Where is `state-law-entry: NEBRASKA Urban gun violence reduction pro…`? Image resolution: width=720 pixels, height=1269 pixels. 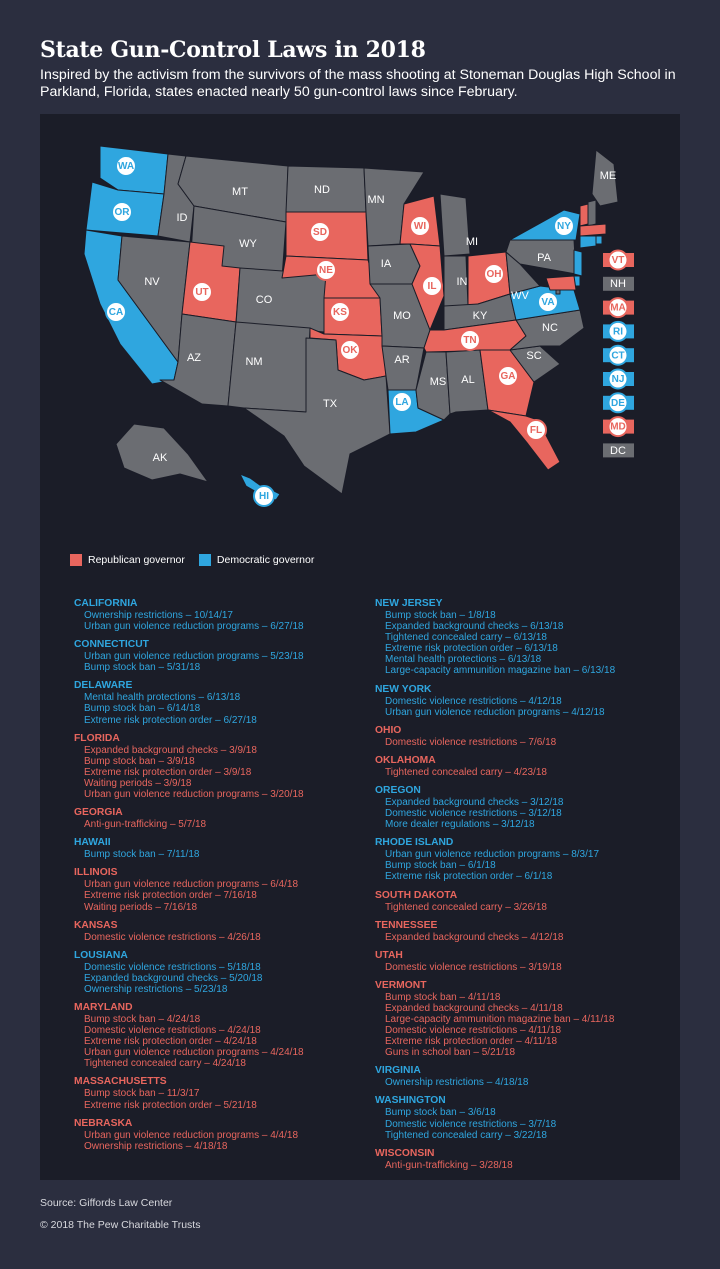 state-law-entry: NEBRASKA Urban gun violence reduction pro… is located at coordinates (224, 1135).